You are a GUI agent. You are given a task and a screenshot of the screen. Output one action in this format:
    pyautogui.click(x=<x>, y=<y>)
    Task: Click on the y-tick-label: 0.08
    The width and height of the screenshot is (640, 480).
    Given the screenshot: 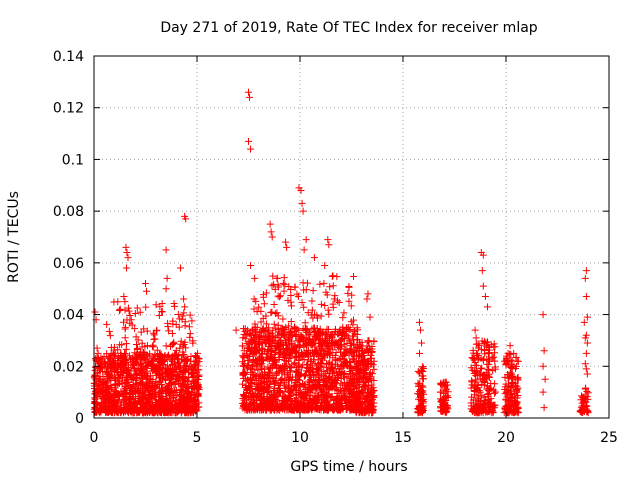 What is the action you would take?
    pyautogui.click(x=68, y=212)
    